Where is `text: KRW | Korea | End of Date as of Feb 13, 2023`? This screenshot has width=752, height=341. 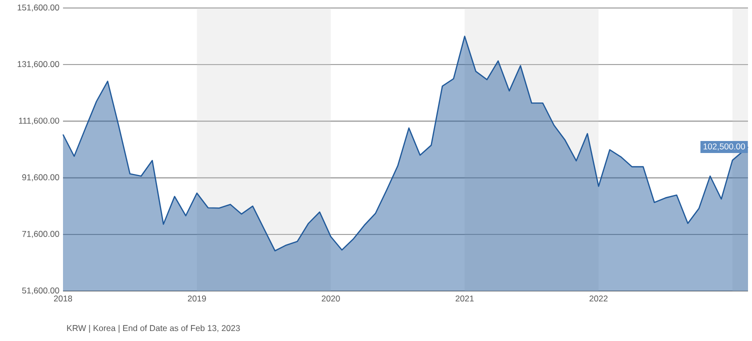
text: KRW | Korea | End of Date as of Feb 13, 2023 is located at coordinates (153, 328).